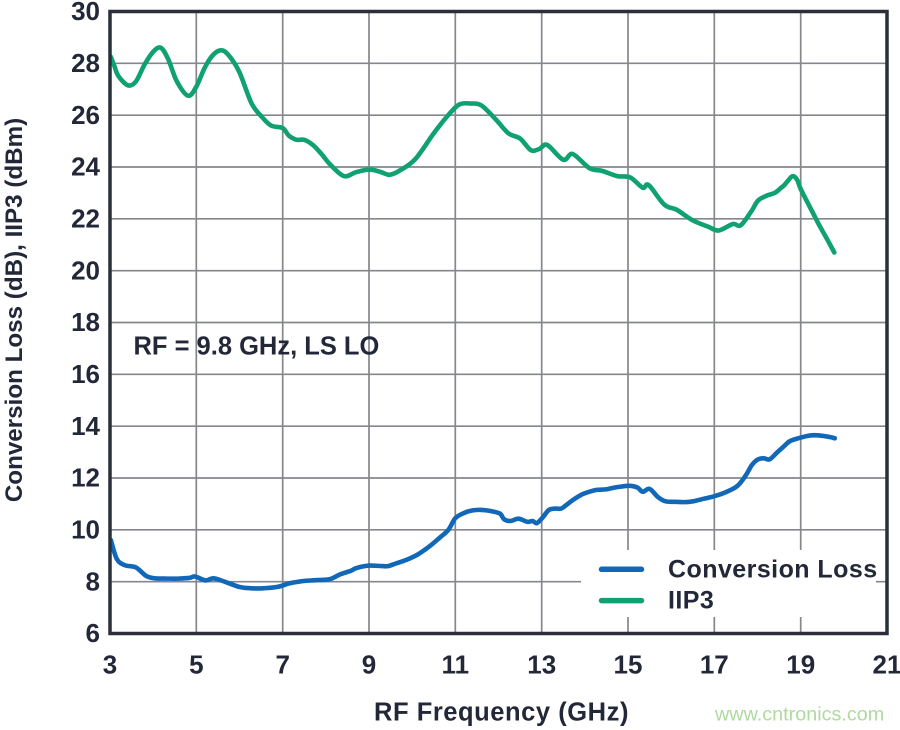 The height and width of the screenshot is (730, 900). What do you see at coordinates (85, 63) in the screenshot?
I see `svg-text: 28` at bounding box center [85, 63].